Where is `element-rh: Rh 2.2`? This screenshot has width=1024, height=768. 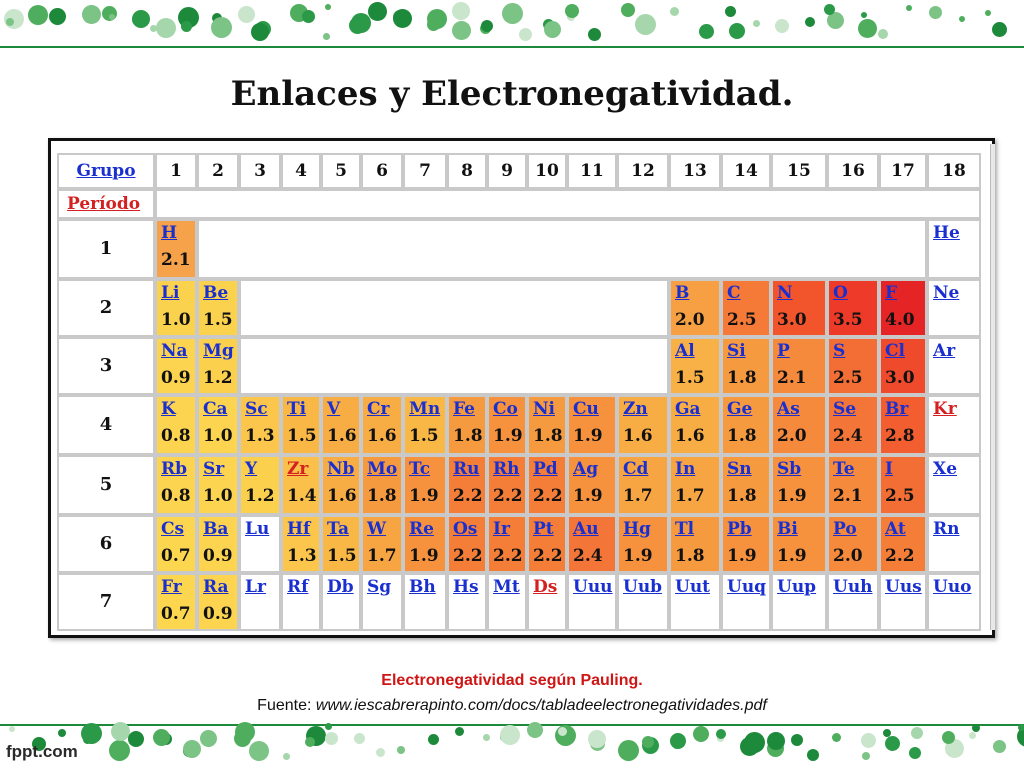 element-rh: Rh 2.2 is located at coordinates (507, 485).